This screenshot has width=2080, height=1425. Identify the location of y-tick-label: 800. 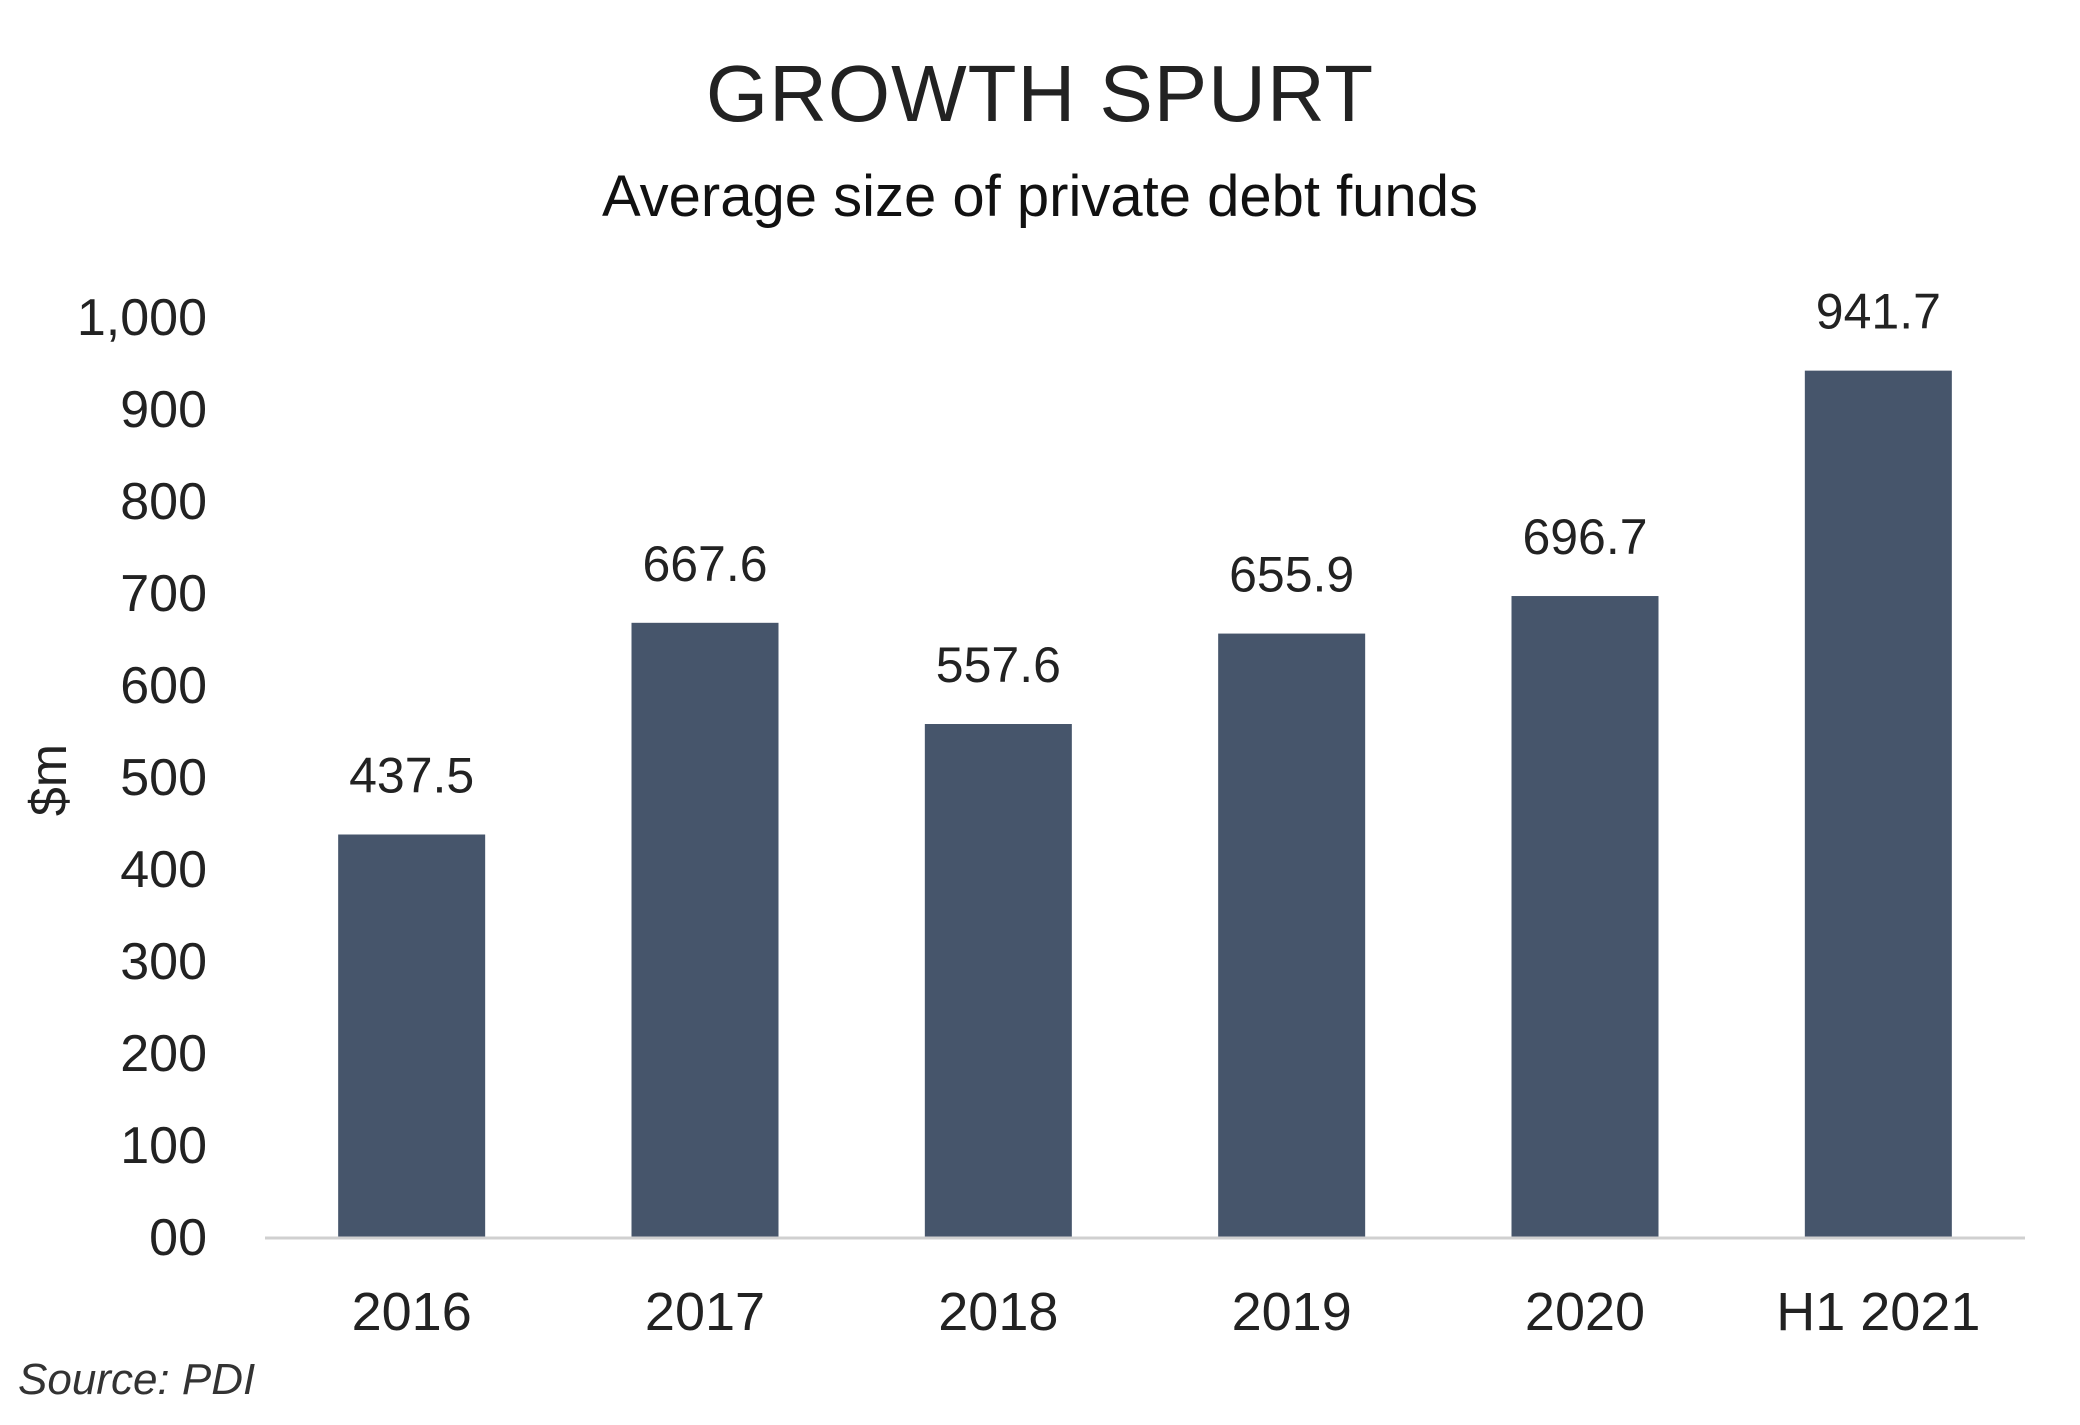
(163, 502).